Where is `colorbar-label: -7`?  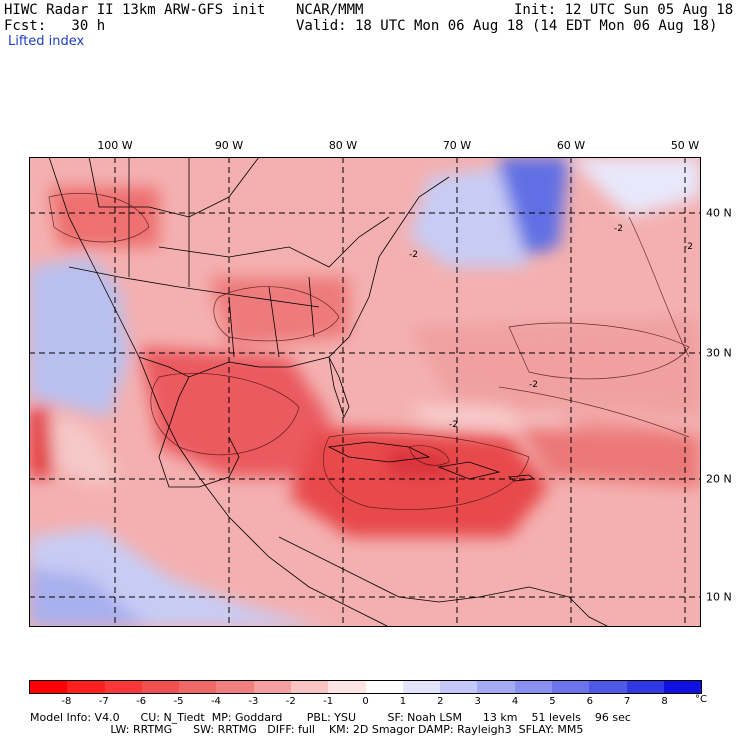
colorbar-label: -7 is located at coordinates (103, 701).